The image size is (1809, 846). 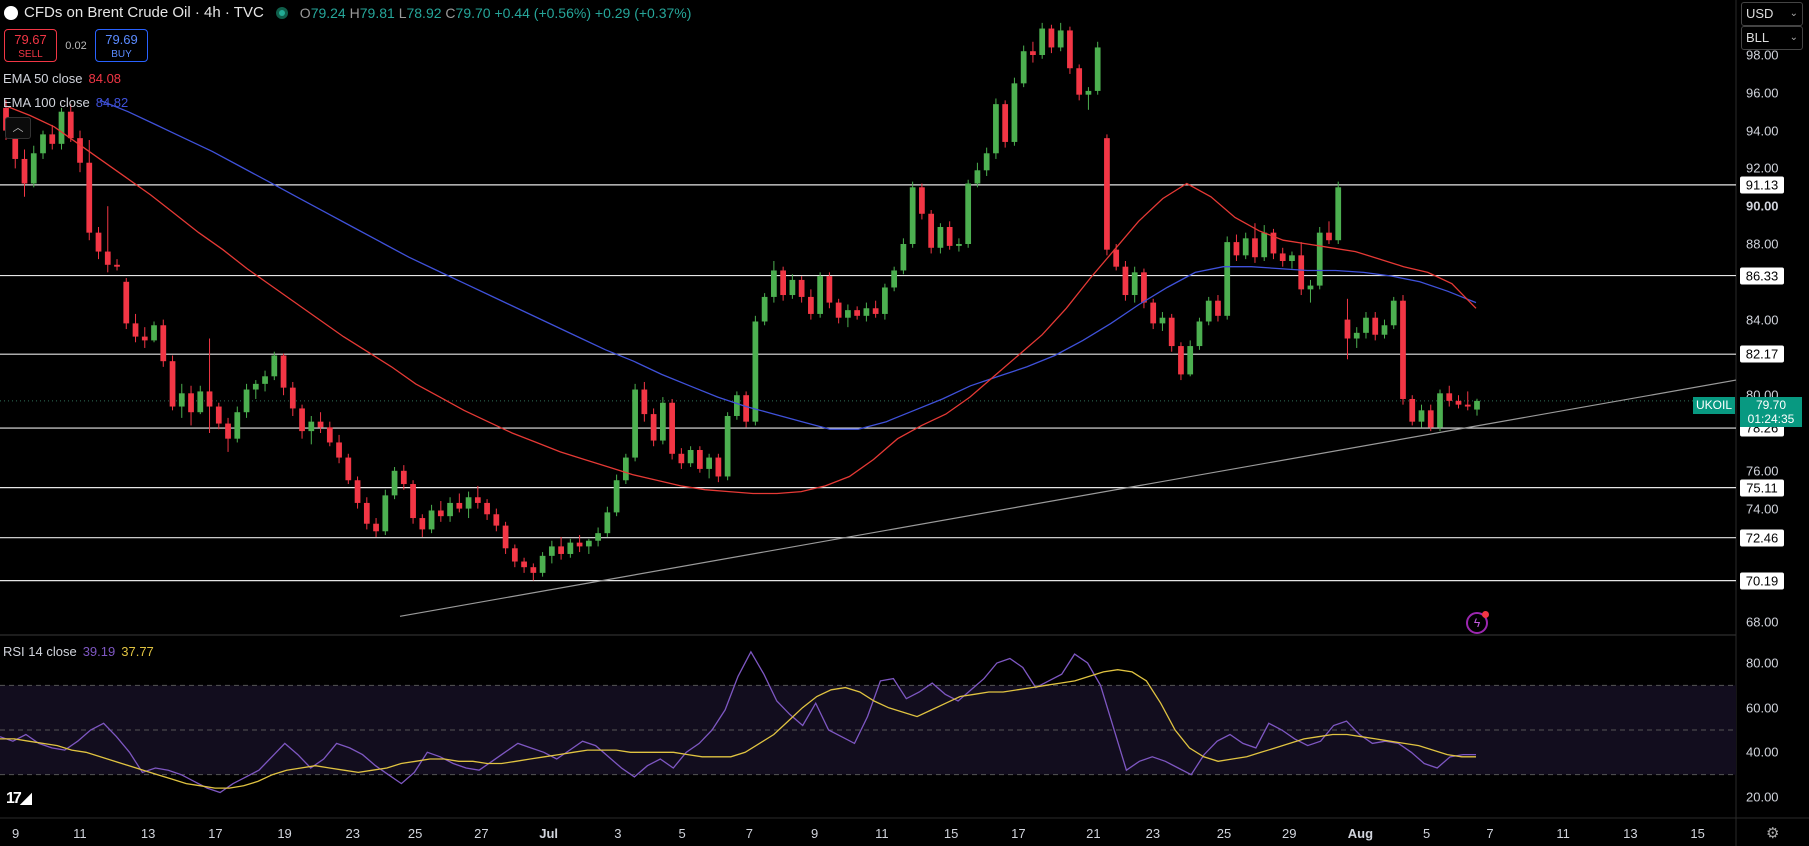 What do you see at coordinates (66, 102) in the screenshot?
I see `ema100-legend: EMA 100 close 84.82` at bounding box center [66, 102].